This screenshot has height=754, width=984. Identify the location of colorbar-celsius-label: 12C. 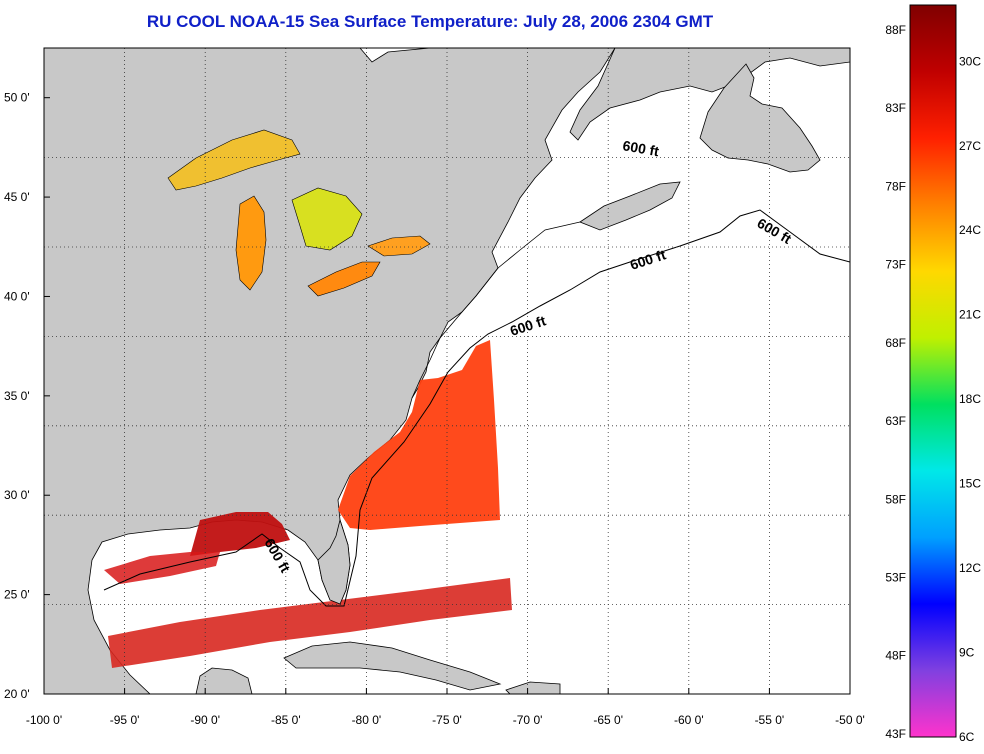
(970, 568).